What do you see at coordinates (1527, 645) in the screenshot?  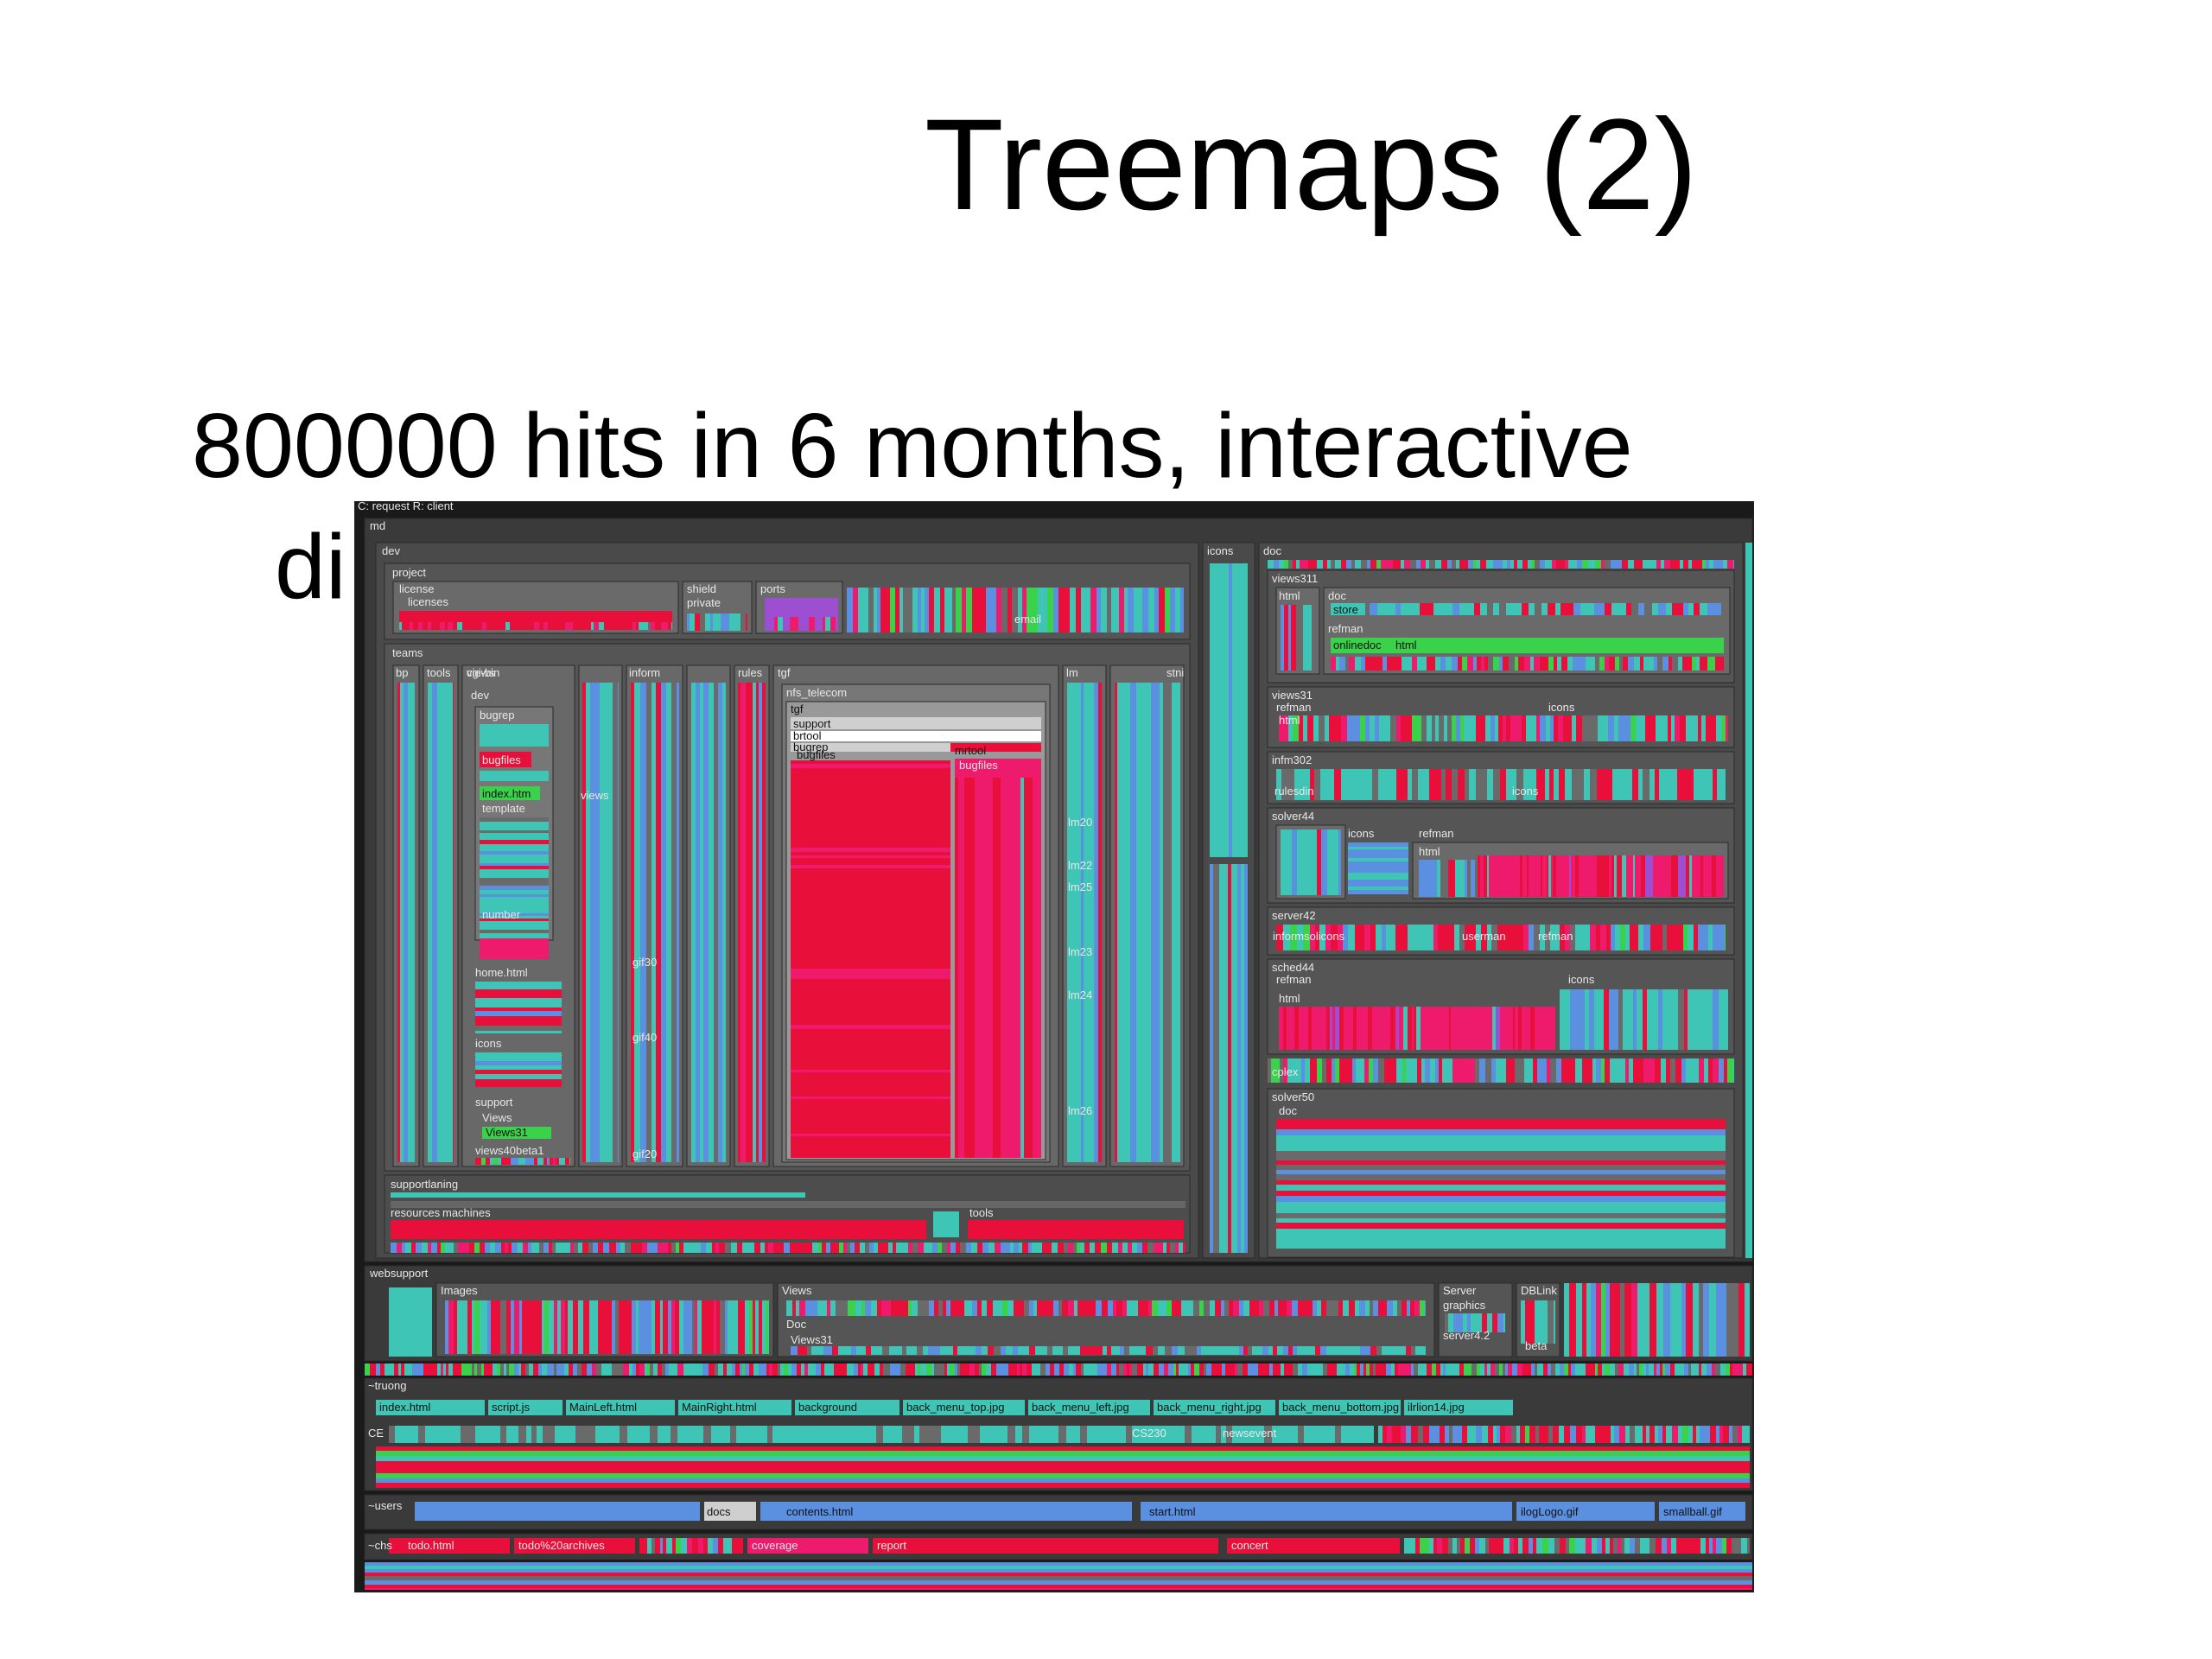 I see `treemap-tile` at bounding box center [1527, 645].